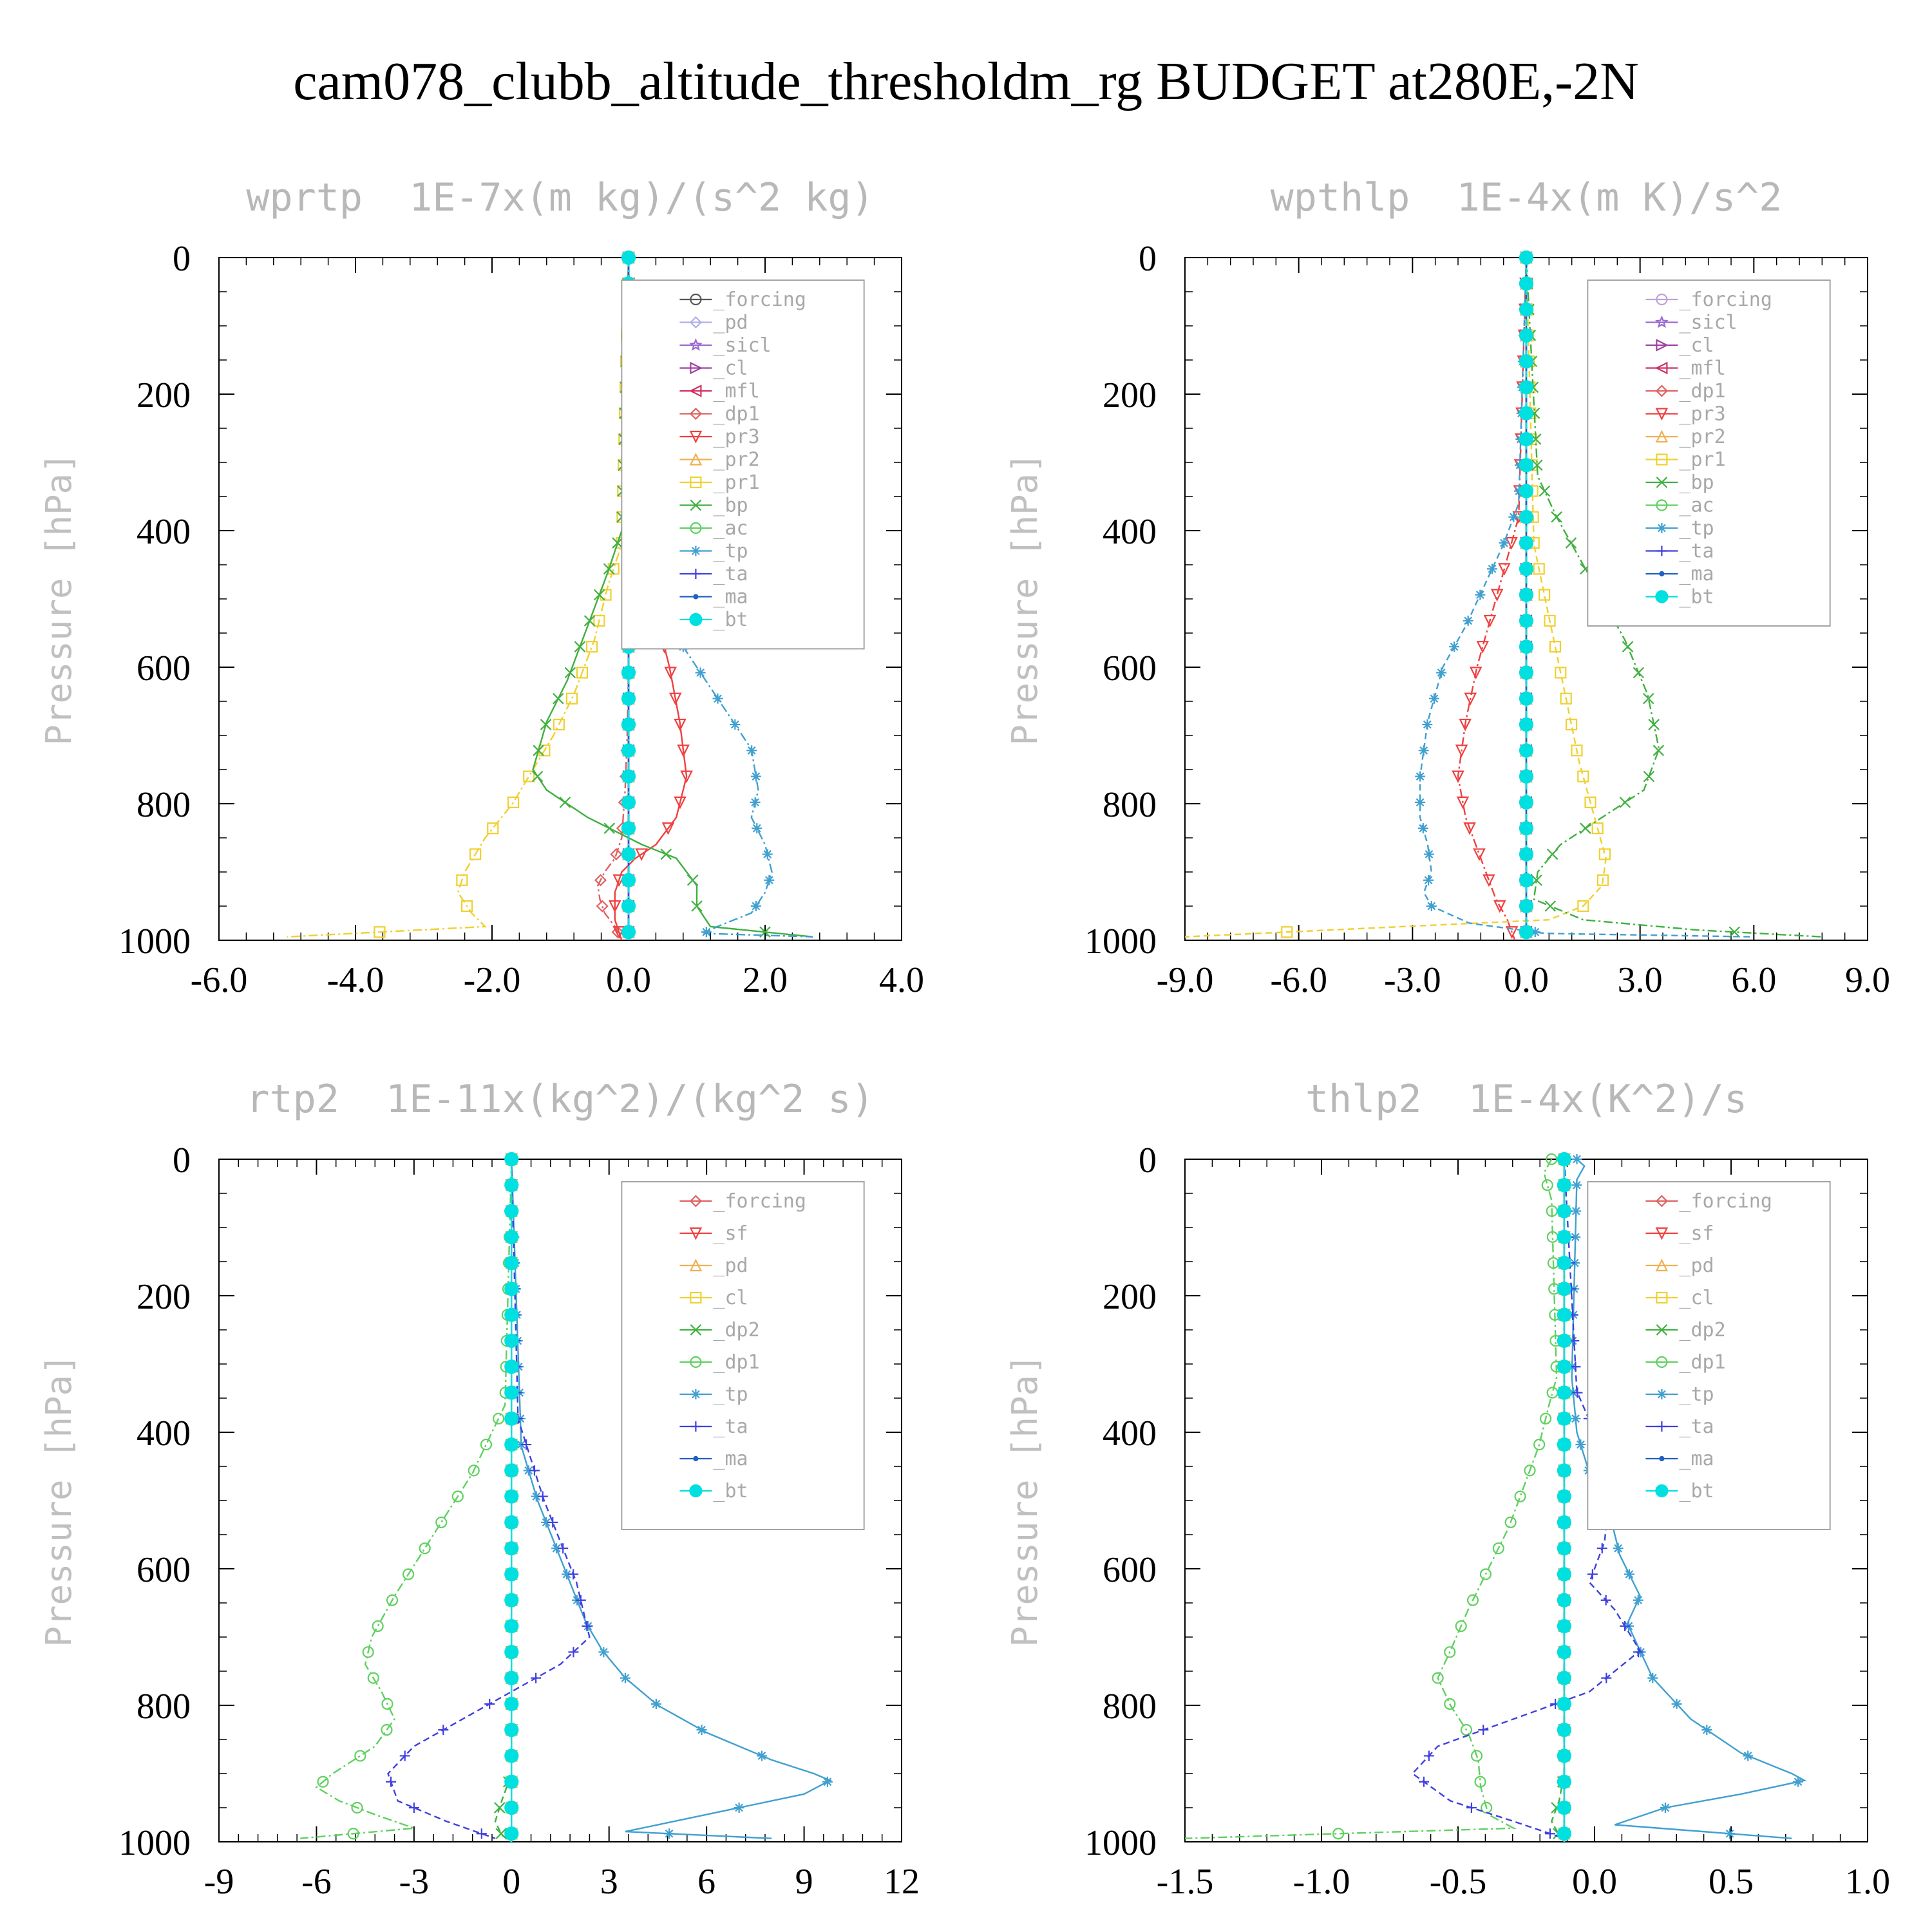 This screenshot has width=1932, height=1932. Describe the element at coordinates (736, 460) in the screenshot. I see `legend-label: _pr2` at that location.